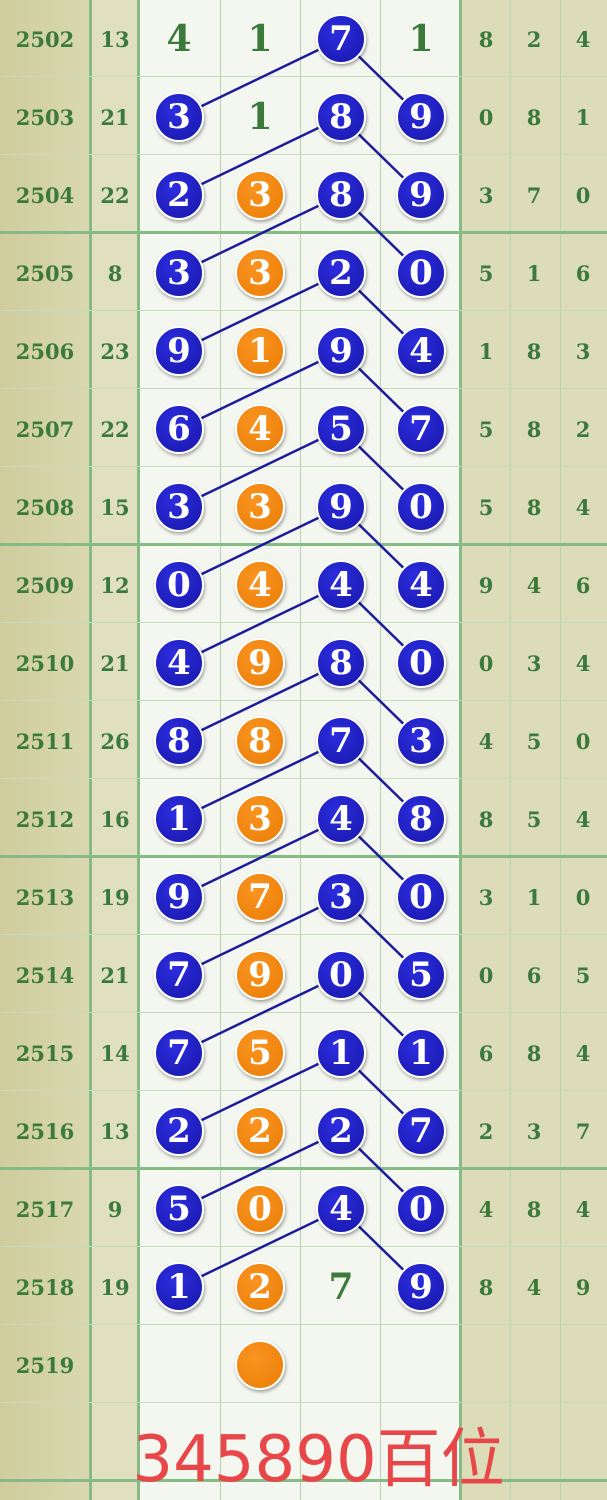 The width and height of the screenshot is (607, 1500). I want to click on orange-ball: 1, so click(260, 351).